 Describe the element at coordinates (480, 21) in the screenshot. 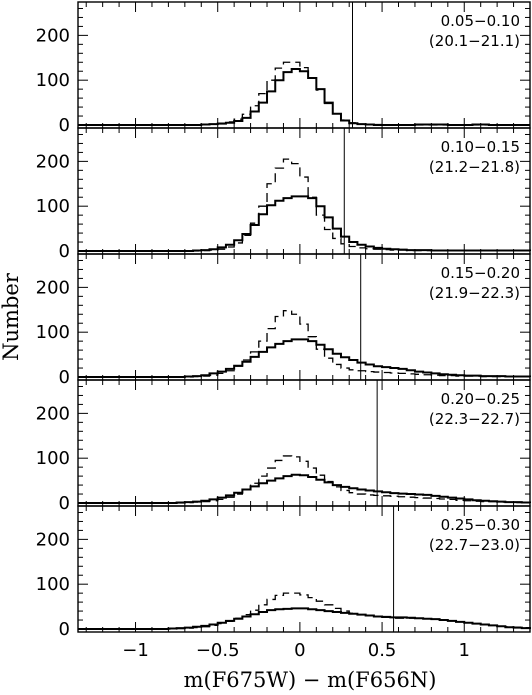

I see `panel-label-1: 0.05−0.10` at that location.